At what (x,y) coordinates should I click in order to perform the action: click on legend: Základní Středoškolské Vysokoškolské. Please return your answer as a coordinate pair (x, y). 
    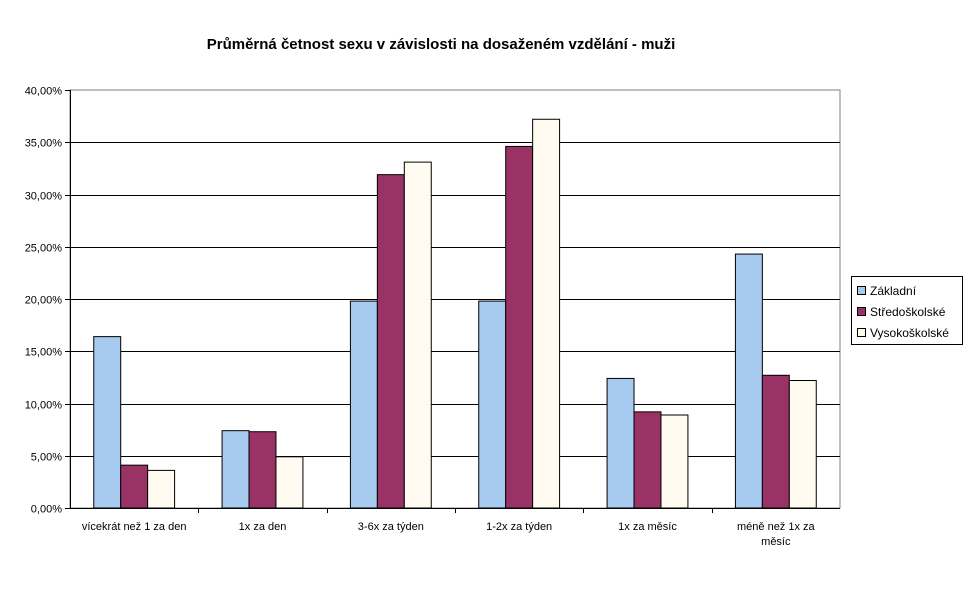
    Looking at the image, I should click on (907, 310).